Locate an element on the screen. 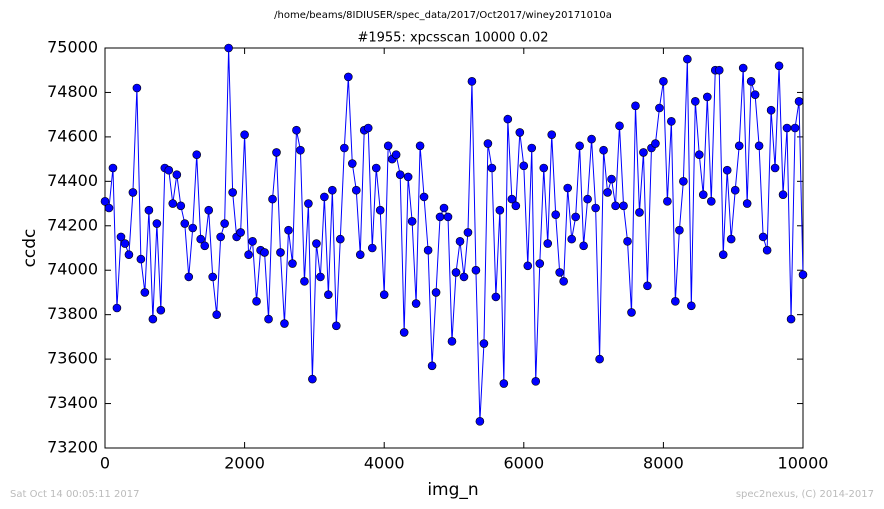 This screenshot has height=509, width=884. y-tick-label: 73400 is located at coordinates (72, 402).